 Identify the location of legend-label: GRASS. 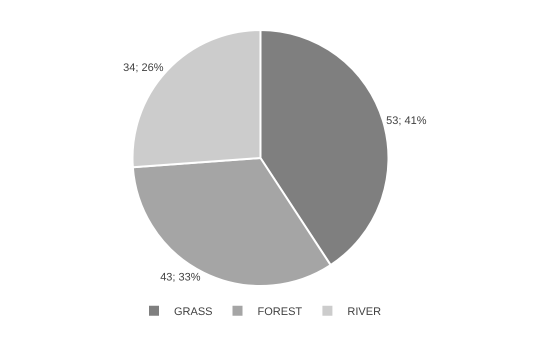
(193, 312).